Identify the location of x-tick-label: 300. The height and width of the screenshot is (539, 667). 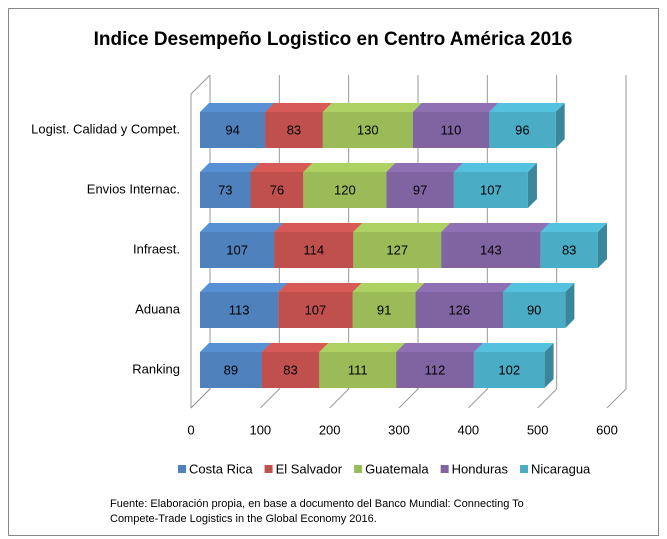
(399, 429).